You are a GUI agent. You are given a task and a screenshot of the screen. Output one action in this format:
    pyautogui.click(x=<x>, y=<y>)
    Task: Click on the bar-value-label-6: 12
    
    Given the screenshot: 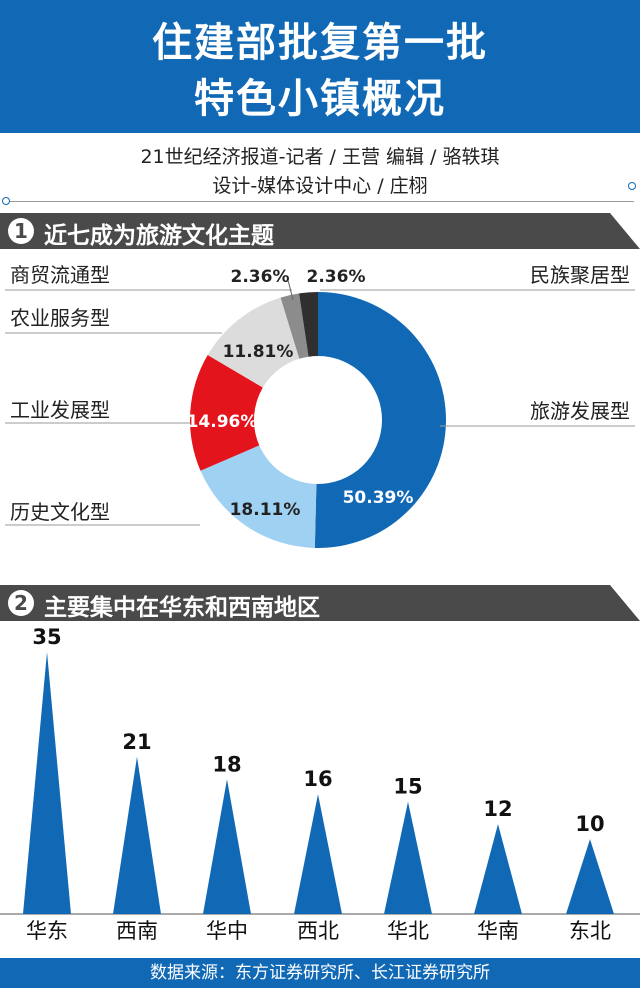 What is the action you would take?
    pyautogui.click(x=497, y=809)
    